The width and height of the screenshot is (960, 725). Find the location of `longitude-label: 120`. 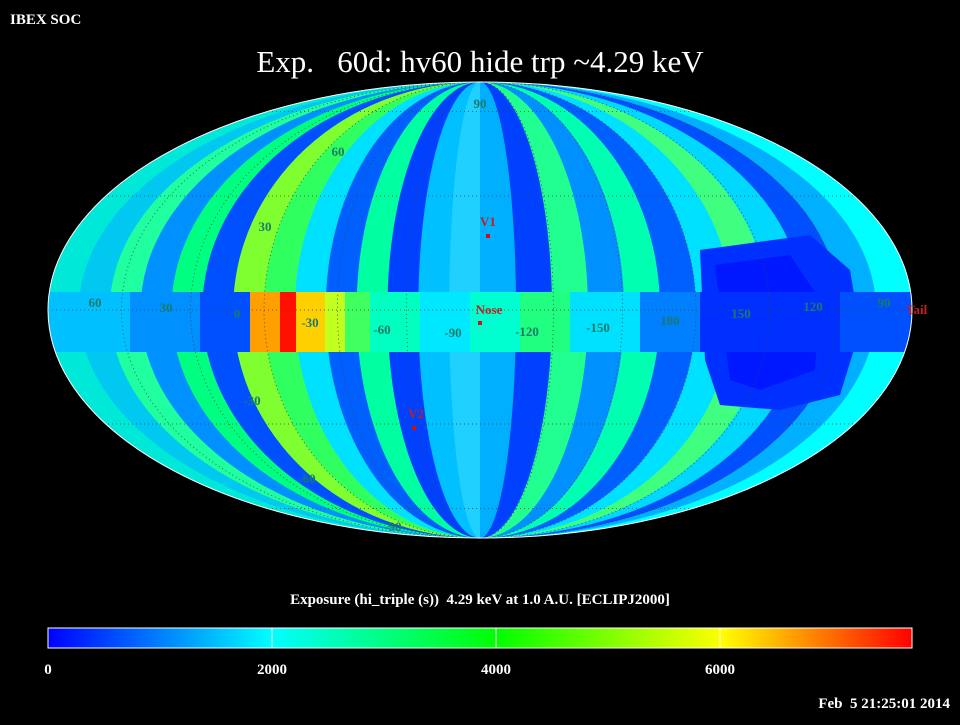

longitude-label: 120 is located at coordinates (813, 306).